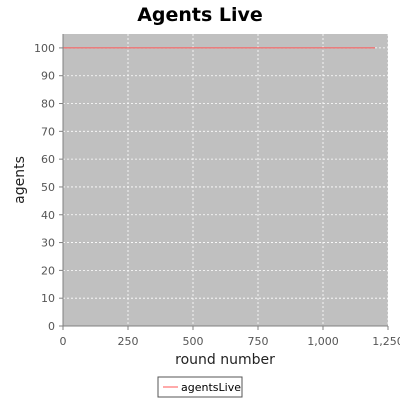  What do you see at coordinates (20, 180) in the screenshot?
I see `y-axis-label: agents` at bounding box center [20, 180].